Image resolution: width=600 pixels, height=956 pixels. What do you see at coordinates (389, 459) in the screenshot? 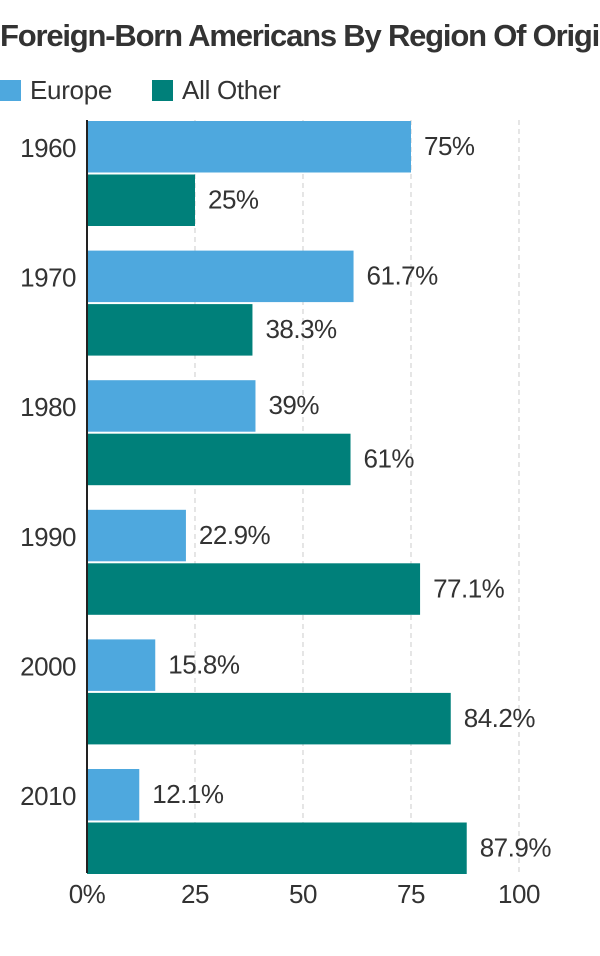
I see `data-label: 61%` at bounding box center [389, 459].